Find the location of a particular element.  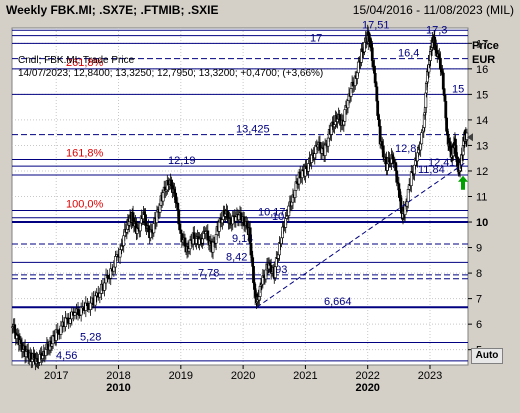

x-major-label: 2020 is located at coordinates (367, 388).